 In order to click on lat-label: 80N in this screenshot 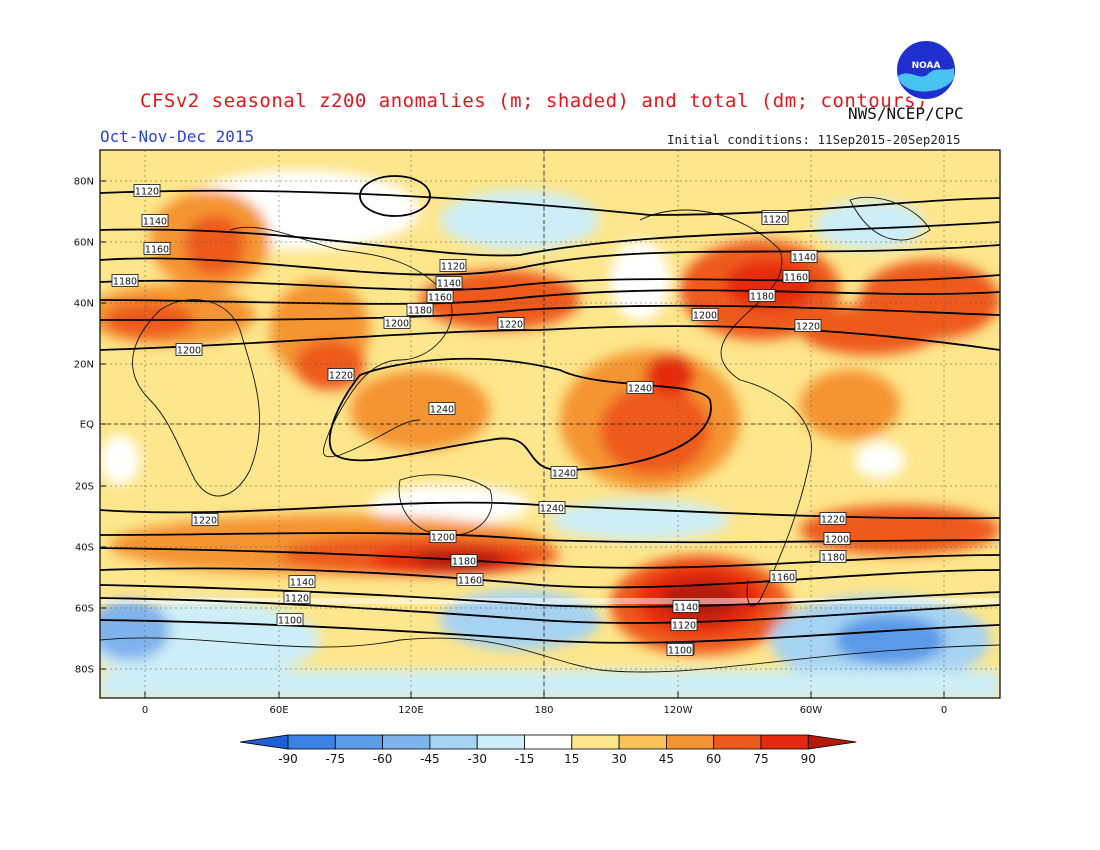, I will do `click(84, 182)`.